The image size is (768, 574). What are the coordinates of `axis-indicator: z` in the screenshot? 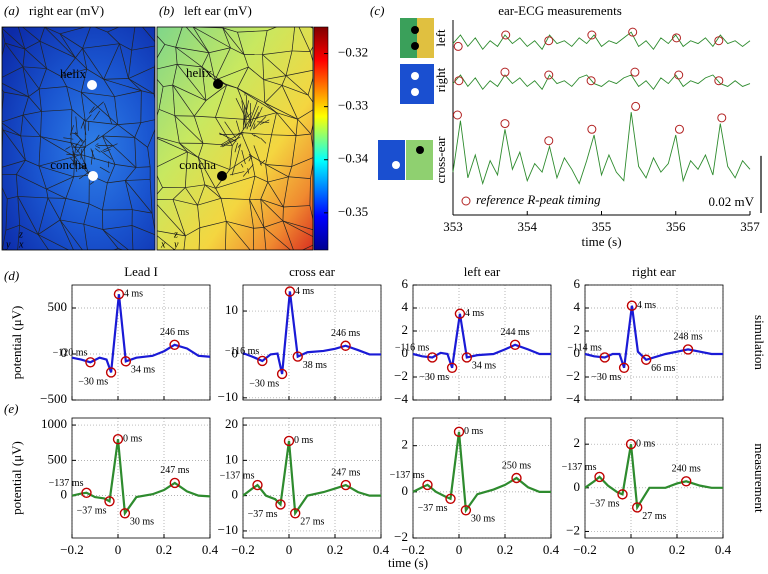 It's located at (20, 234).